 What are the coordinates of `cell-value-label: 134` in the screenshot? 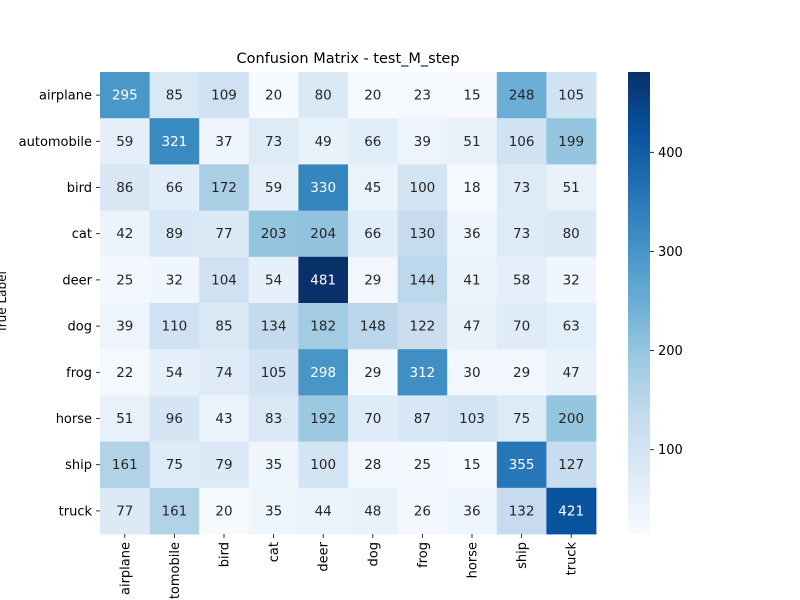 It's located at (274, 327).